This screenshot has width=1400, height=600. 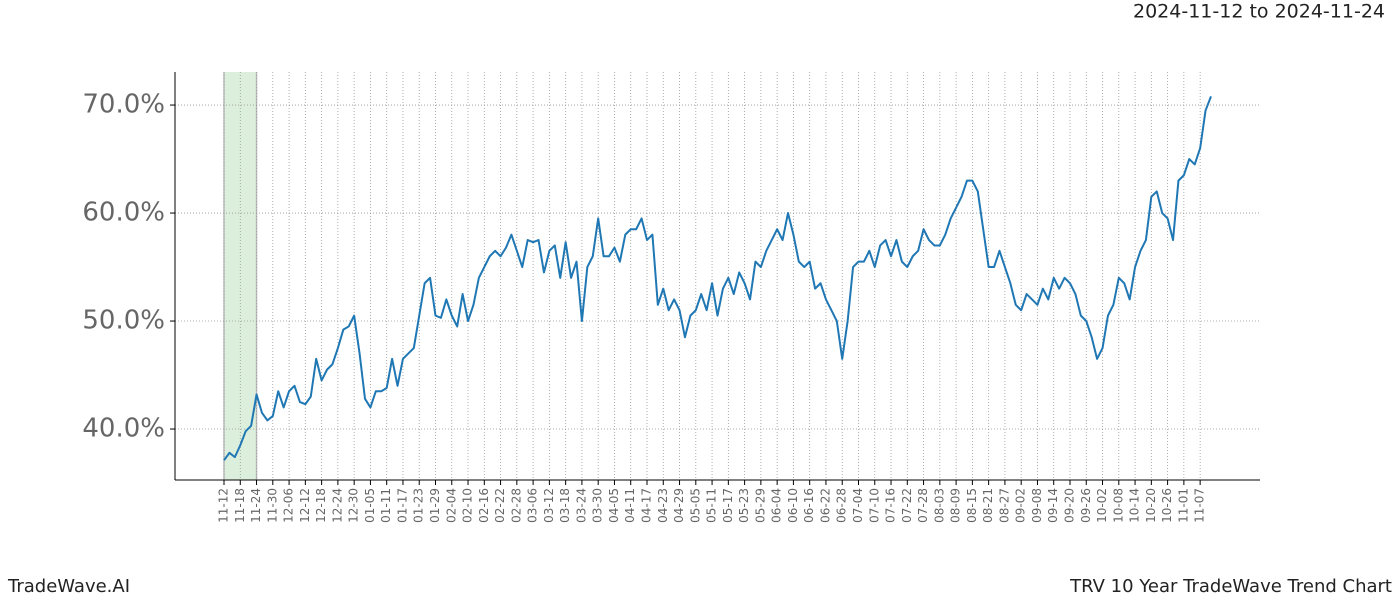 What do you see at coordinates (695, 505) in the screenshot?
I see `x-tick-label: 05-05` at bounding box center [695, 505].